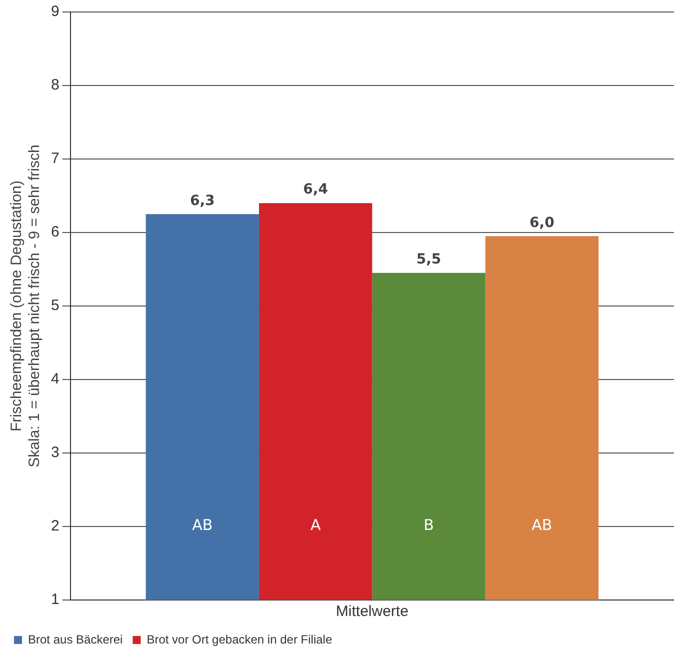 The image size is (674, 656). What do you see at coordinates (55, 11) in the screenshot?
I see `y-tick-label: 9` at bounding box center [55, 11].